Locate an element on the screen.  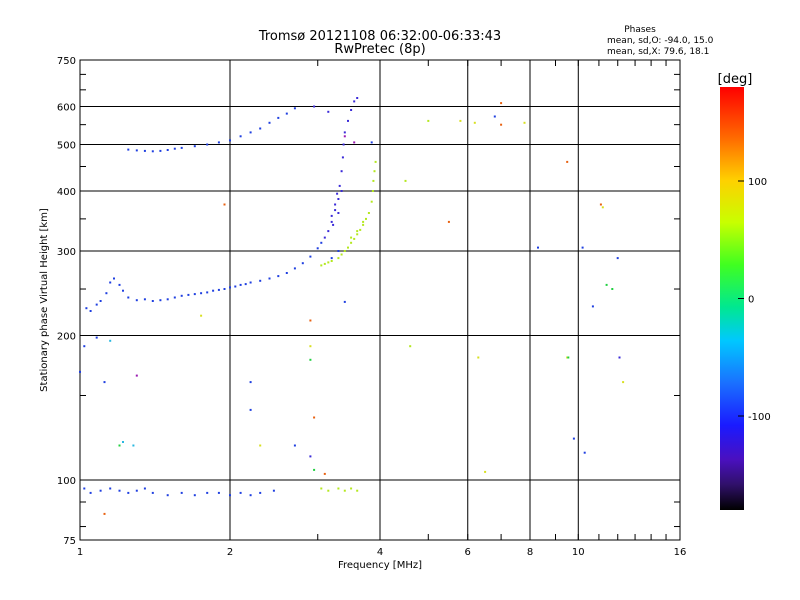
chart-subtitle: RwPretec (8p) is located at coordinates (379, 49).